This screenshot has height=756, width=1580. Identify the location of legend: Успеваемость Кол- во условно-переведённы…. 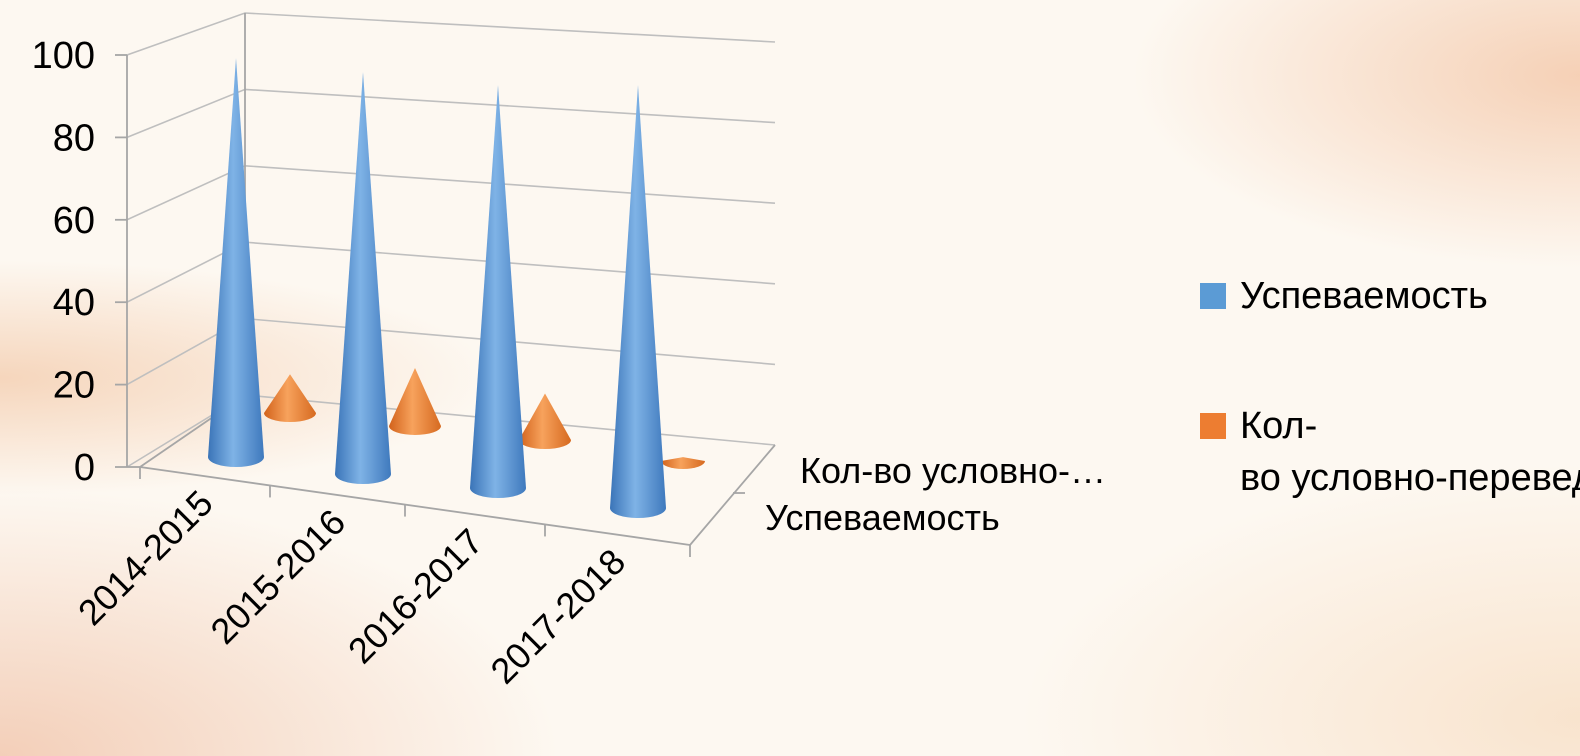
(1390, 387).